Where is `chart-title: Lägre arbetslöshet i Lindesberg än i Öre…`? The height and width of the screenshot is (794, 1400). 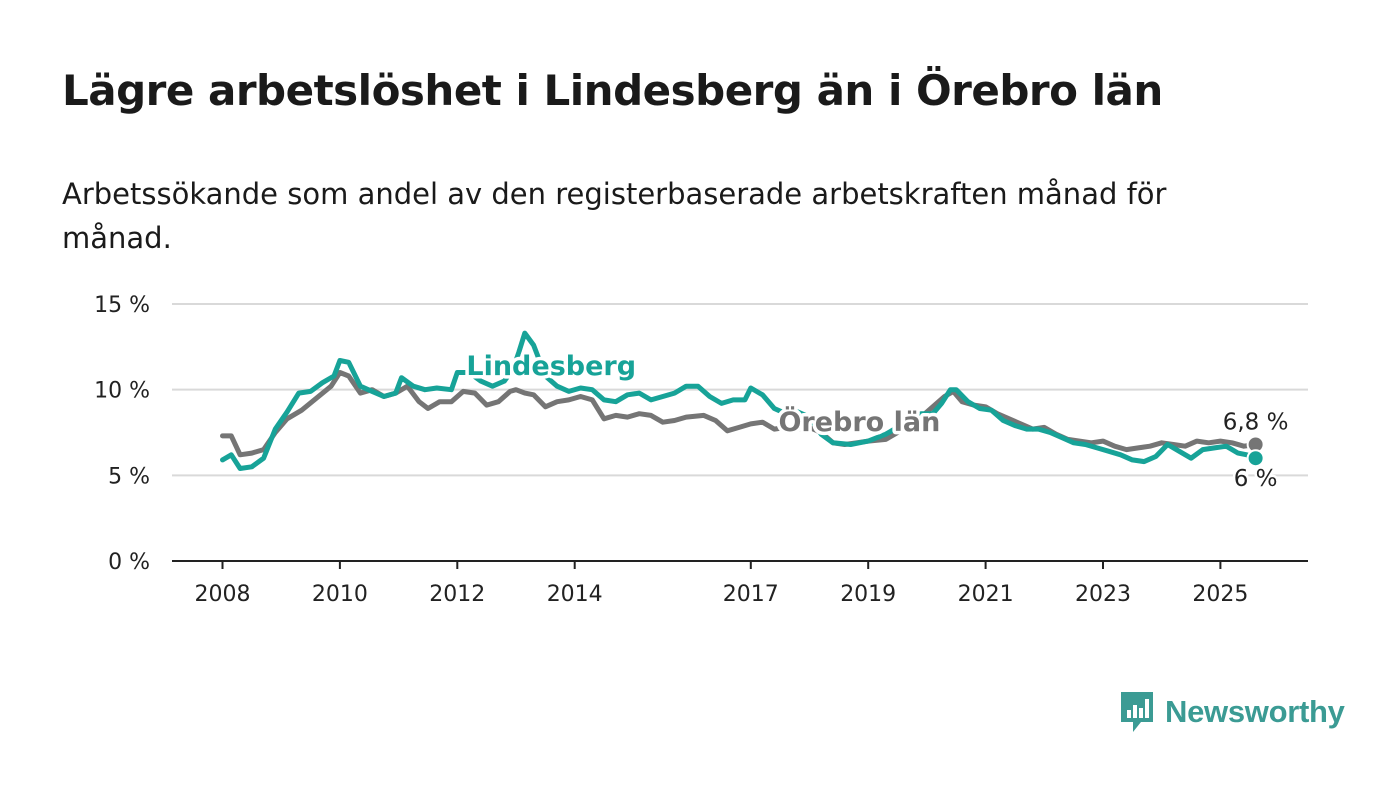
chart-title: Lägre arbetslöshet i Lindesberg än i Öre… is located at coordinates (612, 90).